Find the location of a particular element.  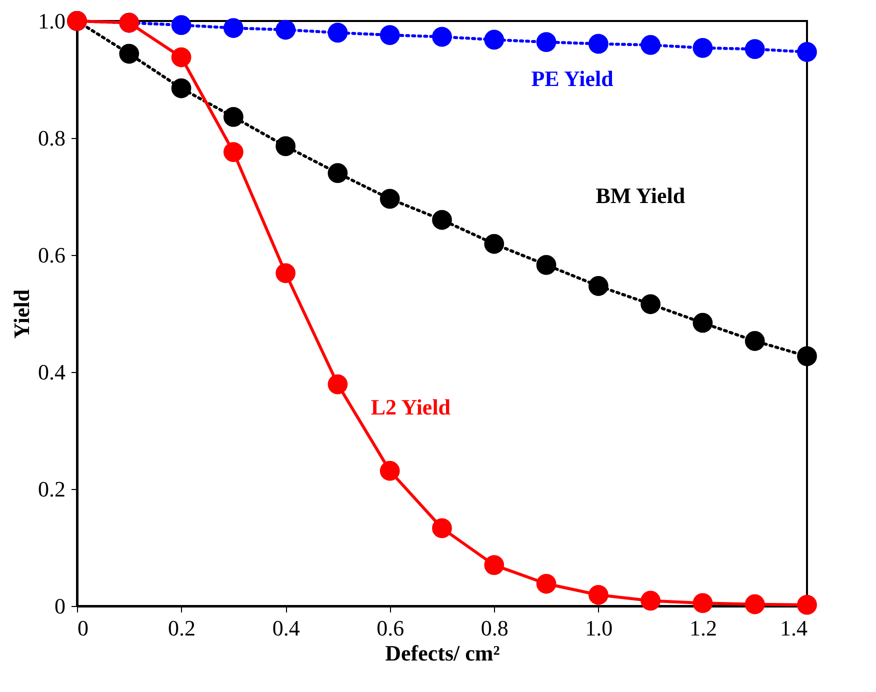

x-tick-label: 0.2 is located at coordinates (182, 628).